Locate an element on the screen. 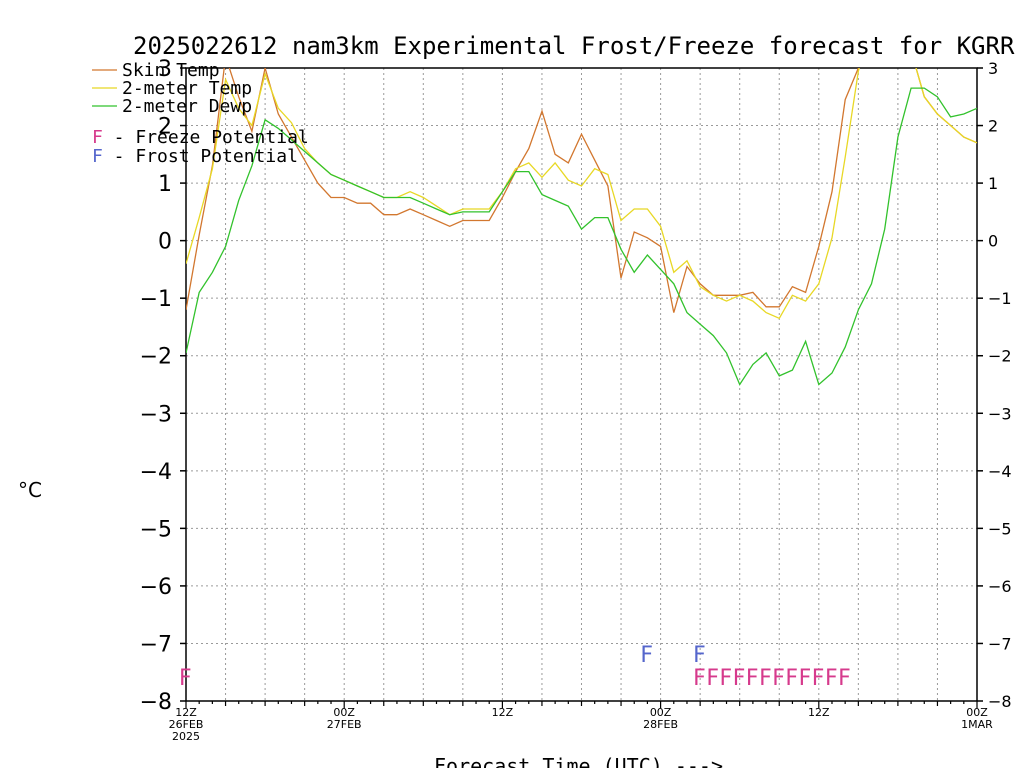  y-tick-label-left: 2 is located at coordinates (165, 127).